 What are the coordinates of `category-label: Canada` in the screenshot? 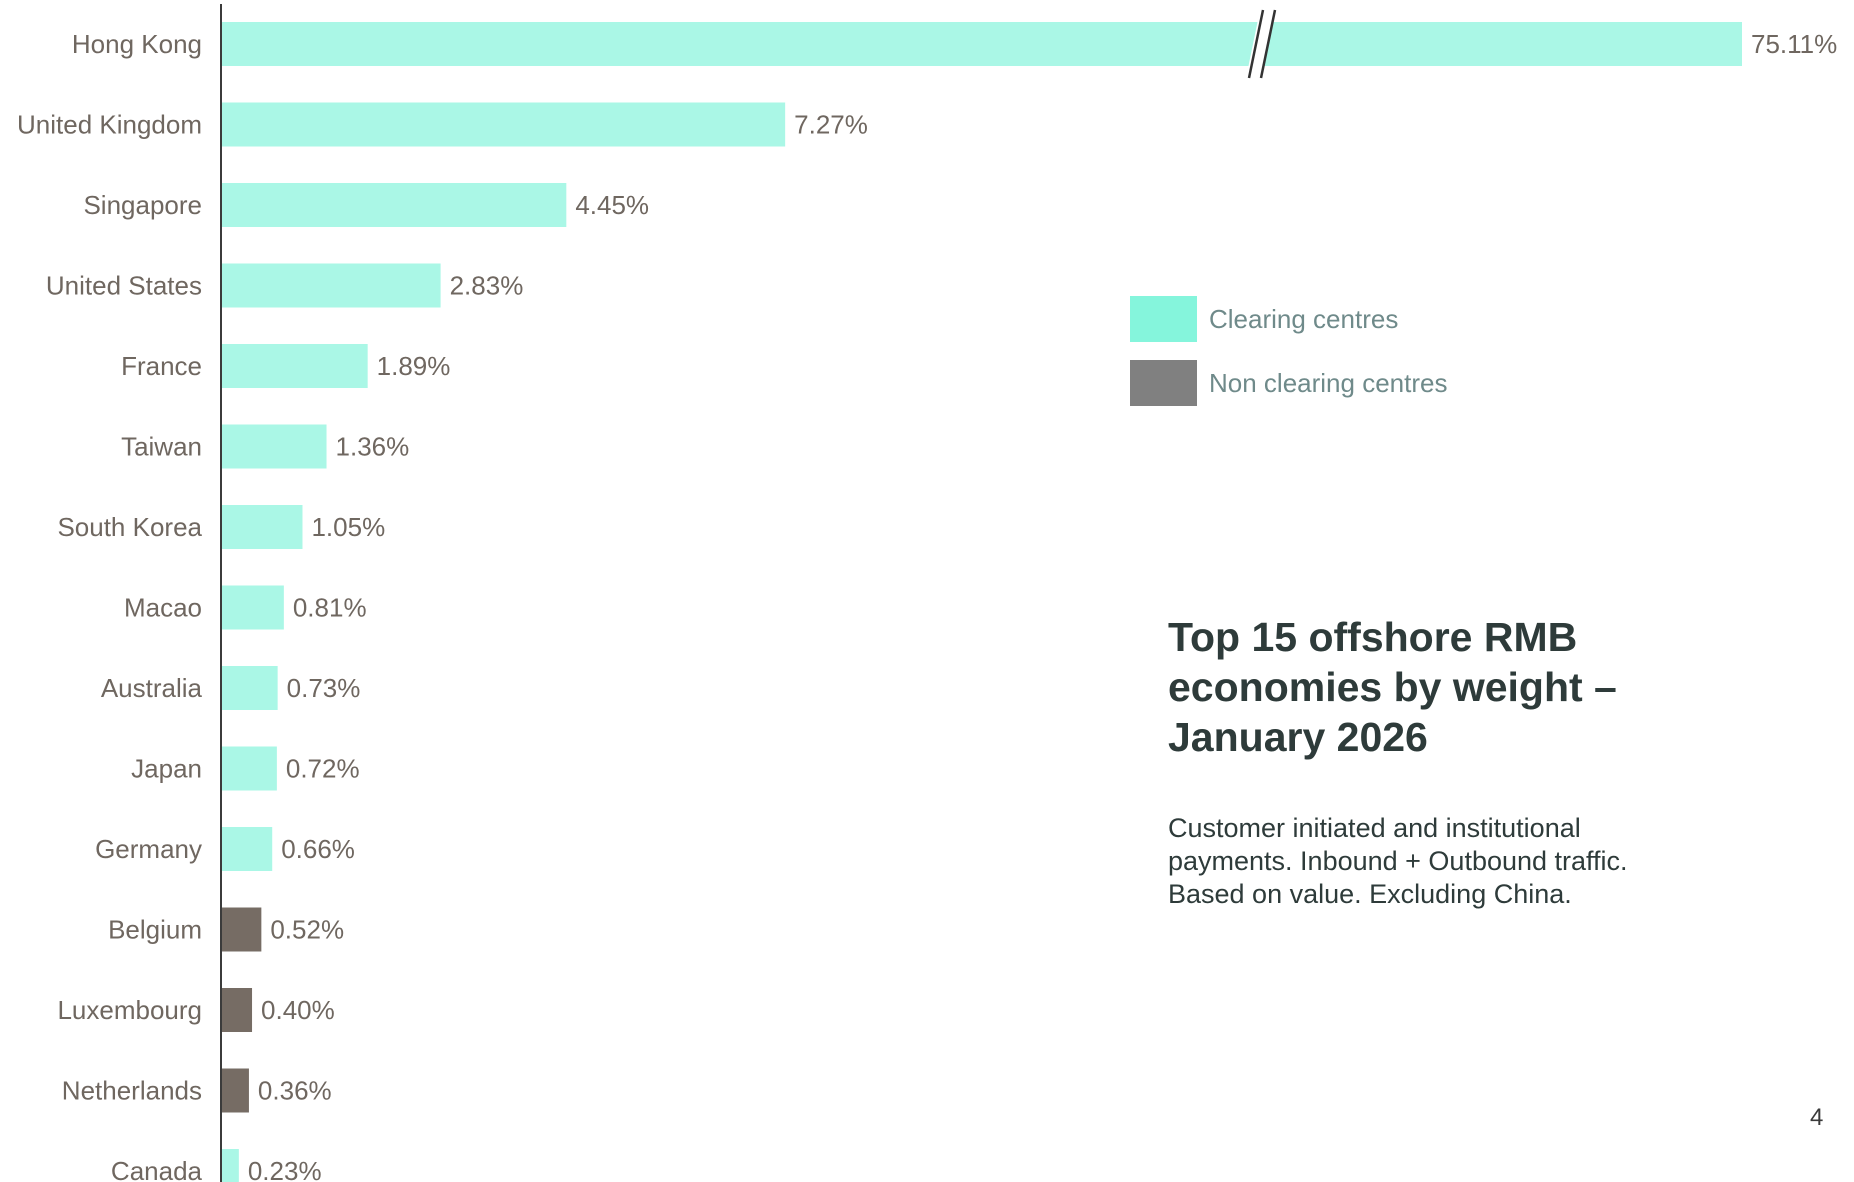 It's located at (157, 1169).